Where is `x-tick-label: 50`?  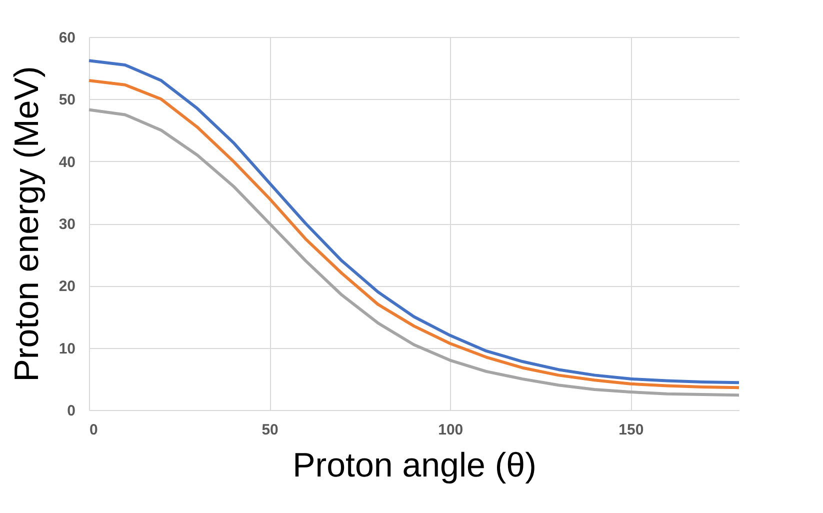
x-tick-label: 50 is located at coordinates (270, 430).